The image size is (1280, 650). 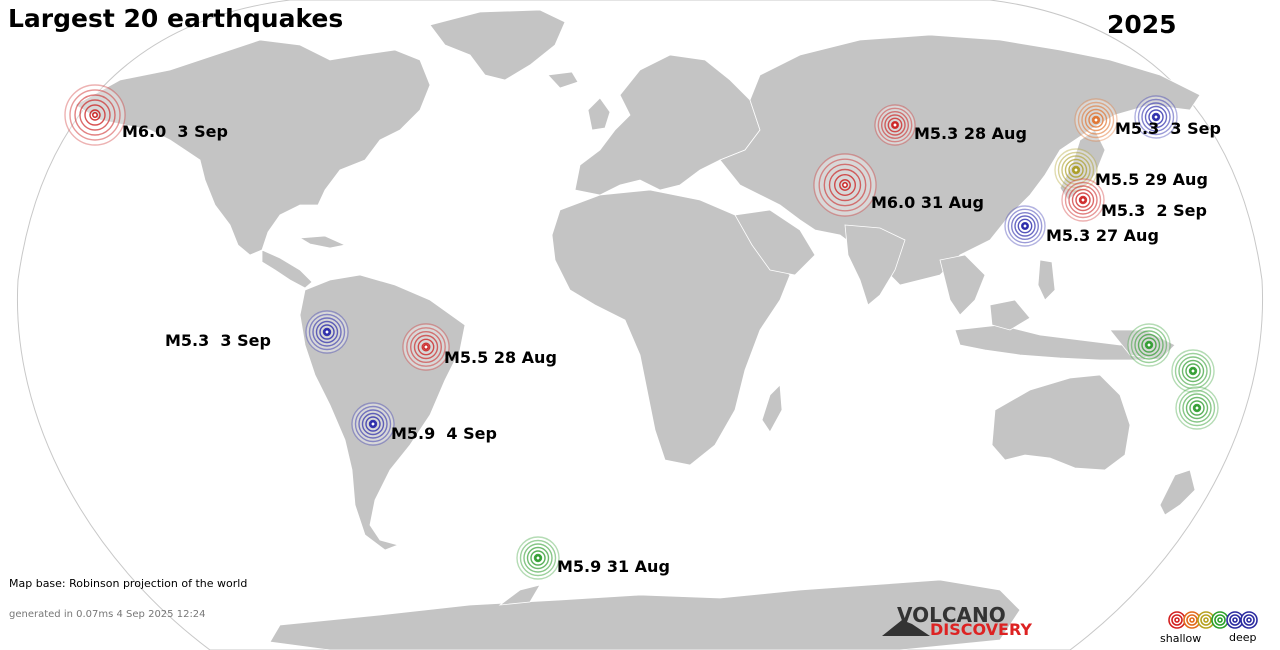 What do you see at coordinates (1096, 120) in the screenshot?
I see `earthquake-marker-hokkaido` at bounding box center [1096, 120].